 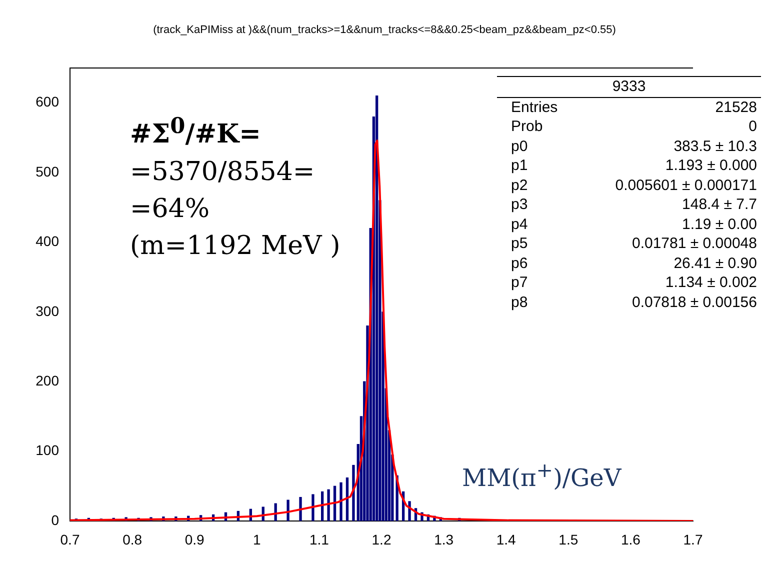 I want to click on text: p3 148.4 ± 7.7, so click(x=634, y=204).